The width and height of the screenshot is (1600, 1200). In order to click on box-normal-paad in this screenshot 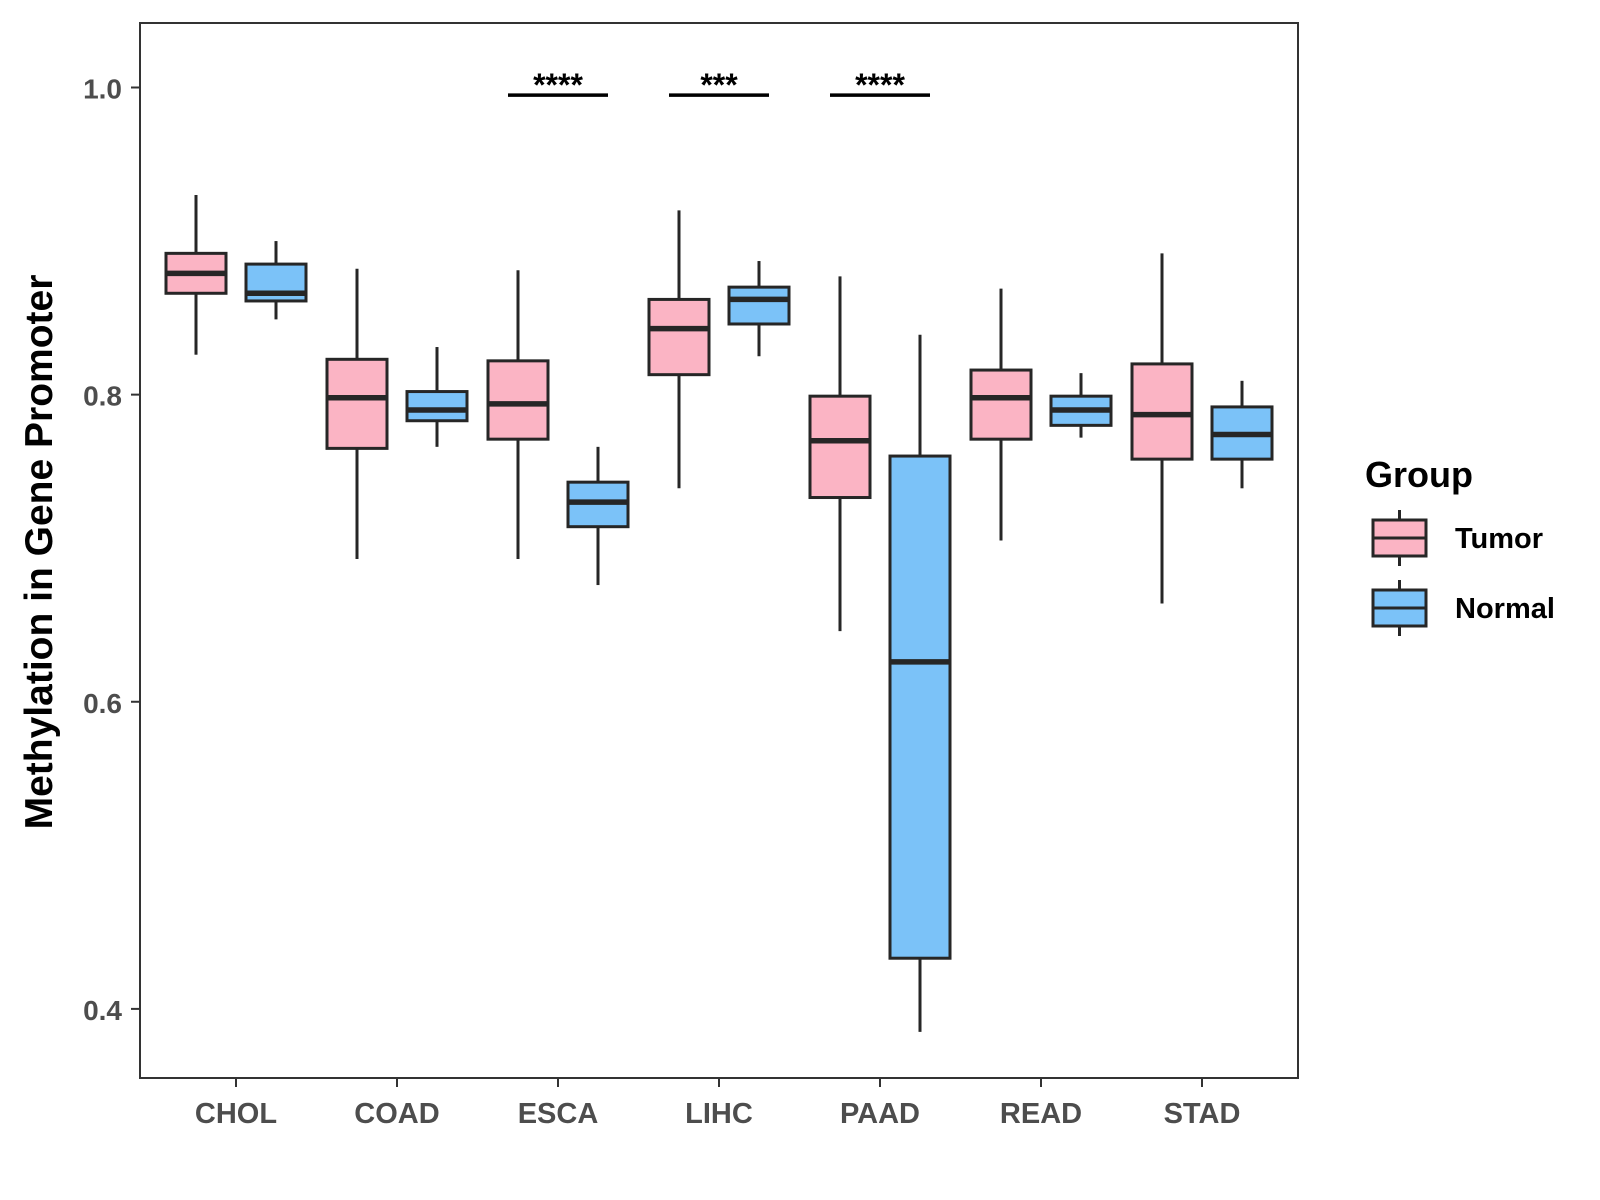, I will do `click(920, 683)`.